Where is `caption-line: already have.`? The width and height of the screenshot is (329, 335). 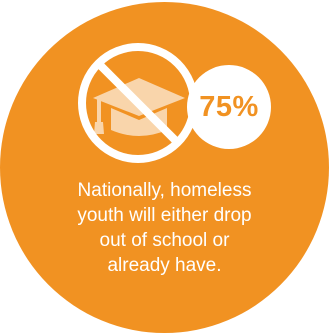 caption-line: already have. is located at coordinates (164, 265).